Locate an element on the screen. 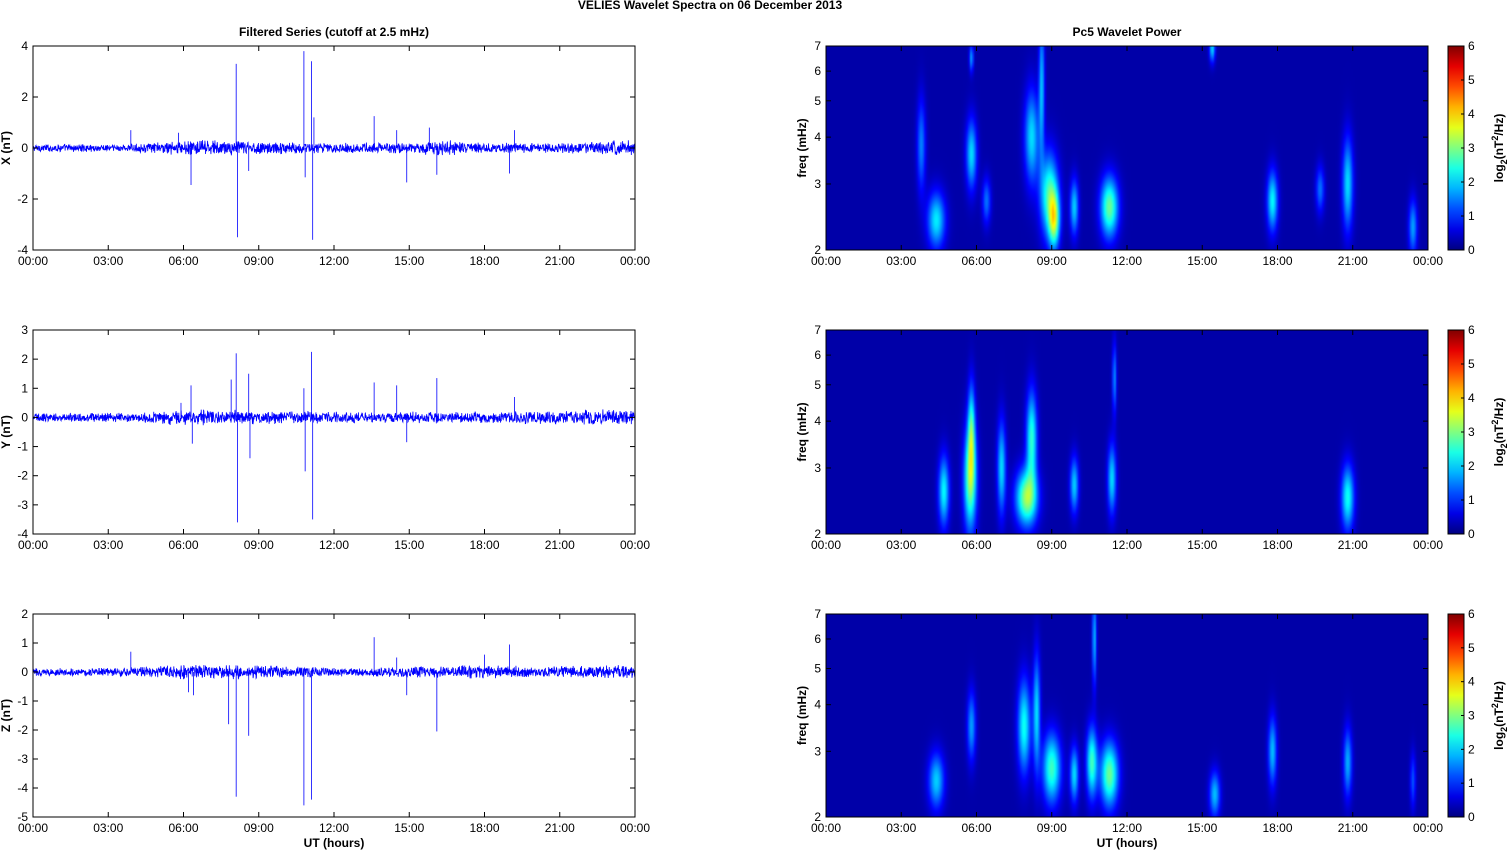  ytick-label: -5 is located at coordinates (22, 817).